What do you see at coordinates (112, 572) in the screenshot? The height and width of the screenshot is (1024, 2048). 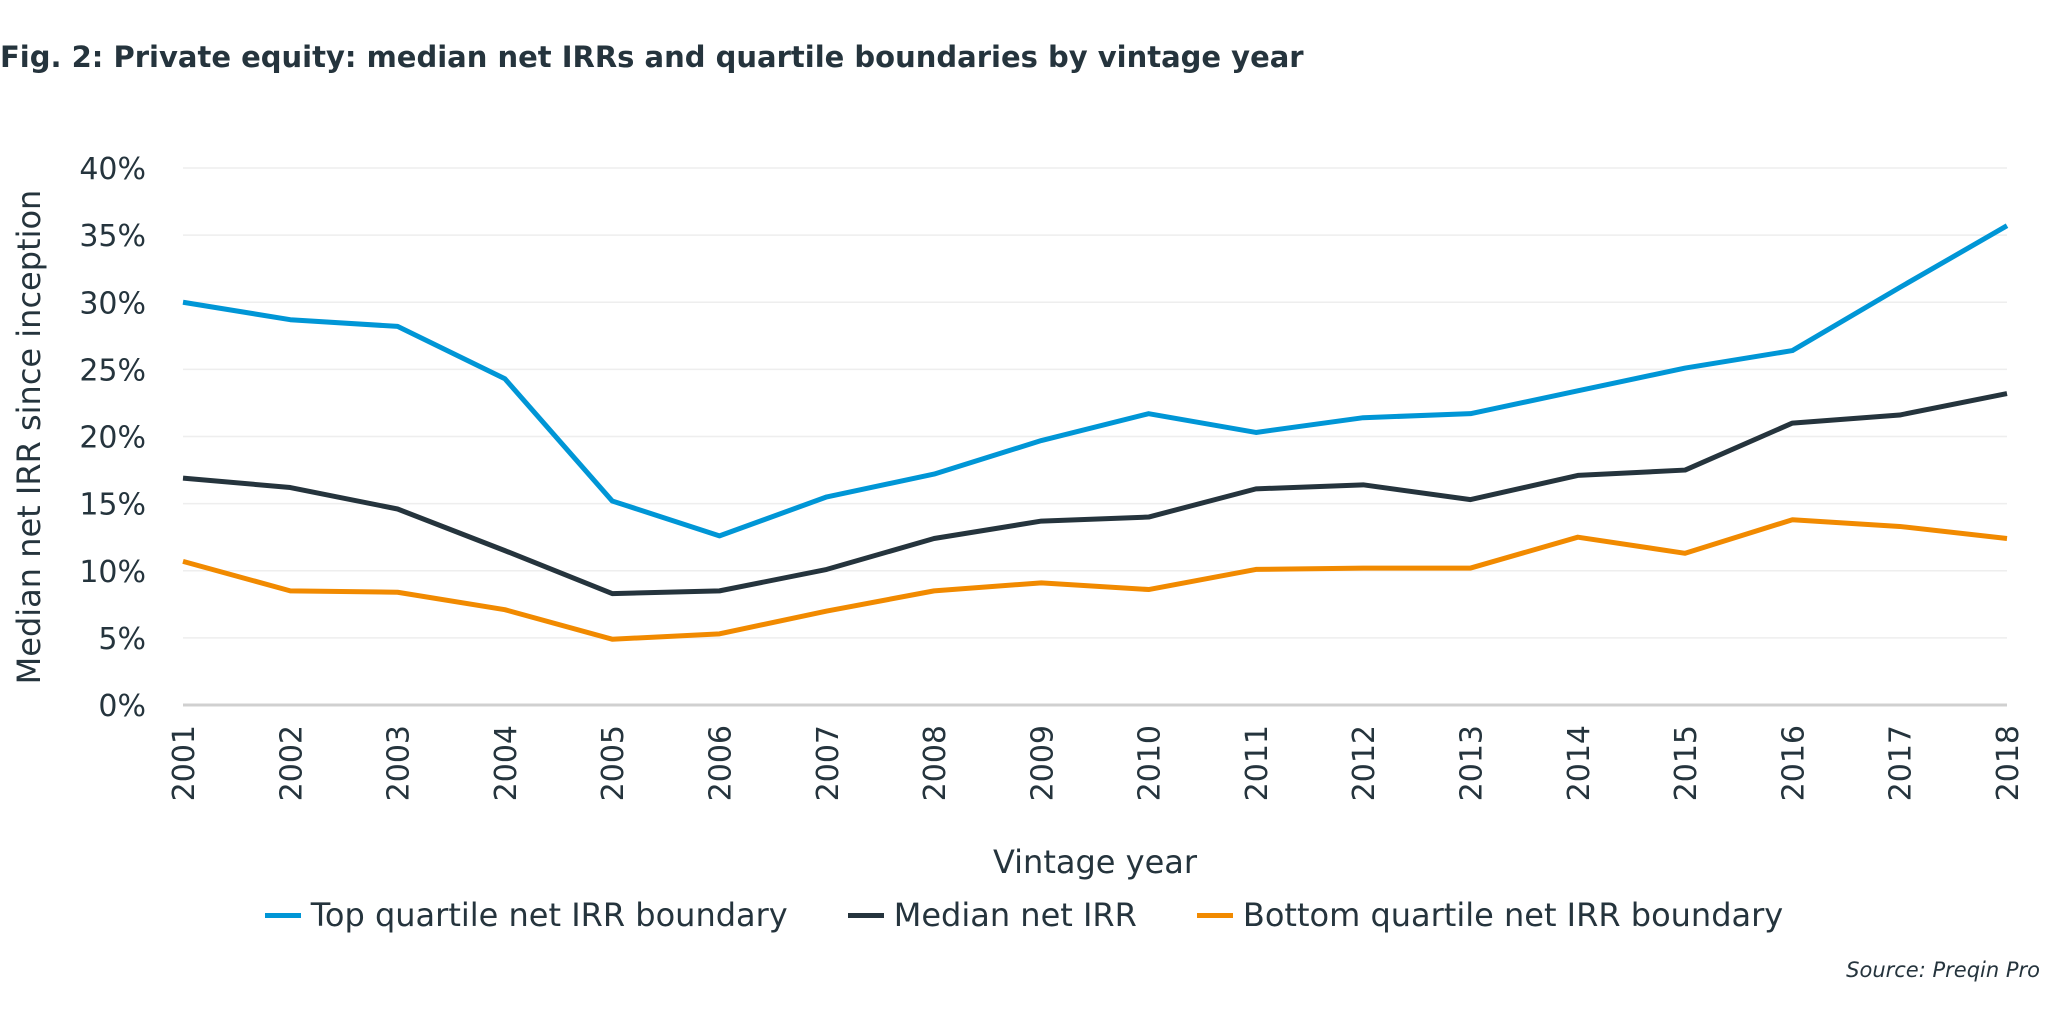 I see `y-tick-label: 10%` at bounding box center [112, 572].